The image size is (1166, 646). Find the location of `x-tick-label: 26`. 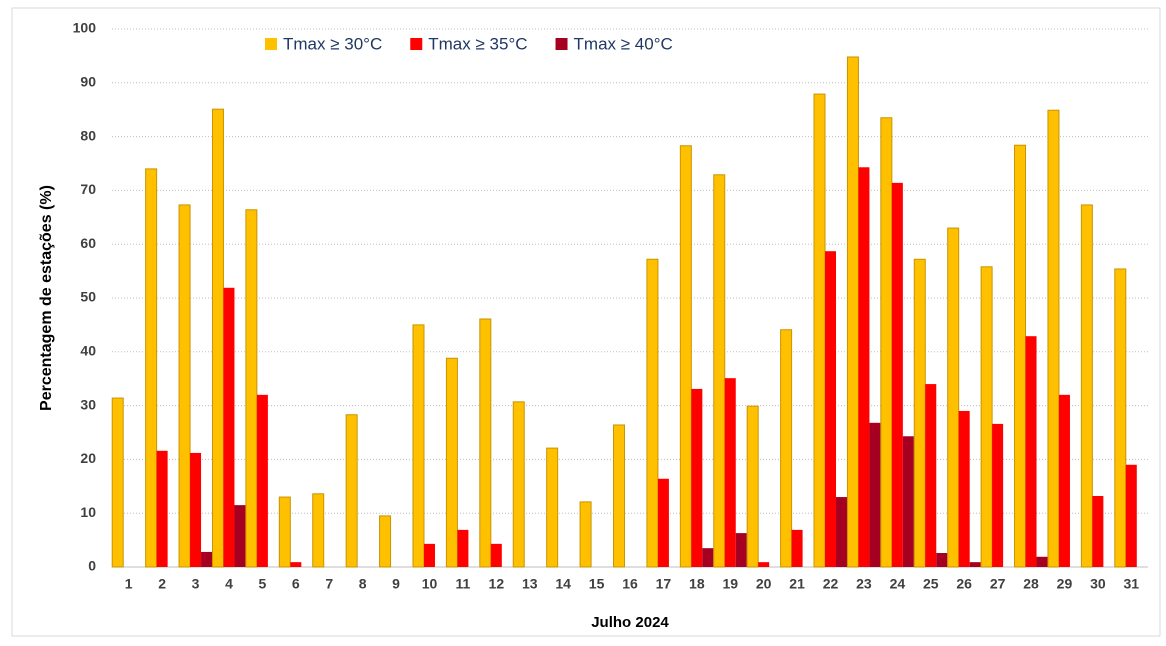

x-tick-label: 26 is located at coordinates (964, 584).